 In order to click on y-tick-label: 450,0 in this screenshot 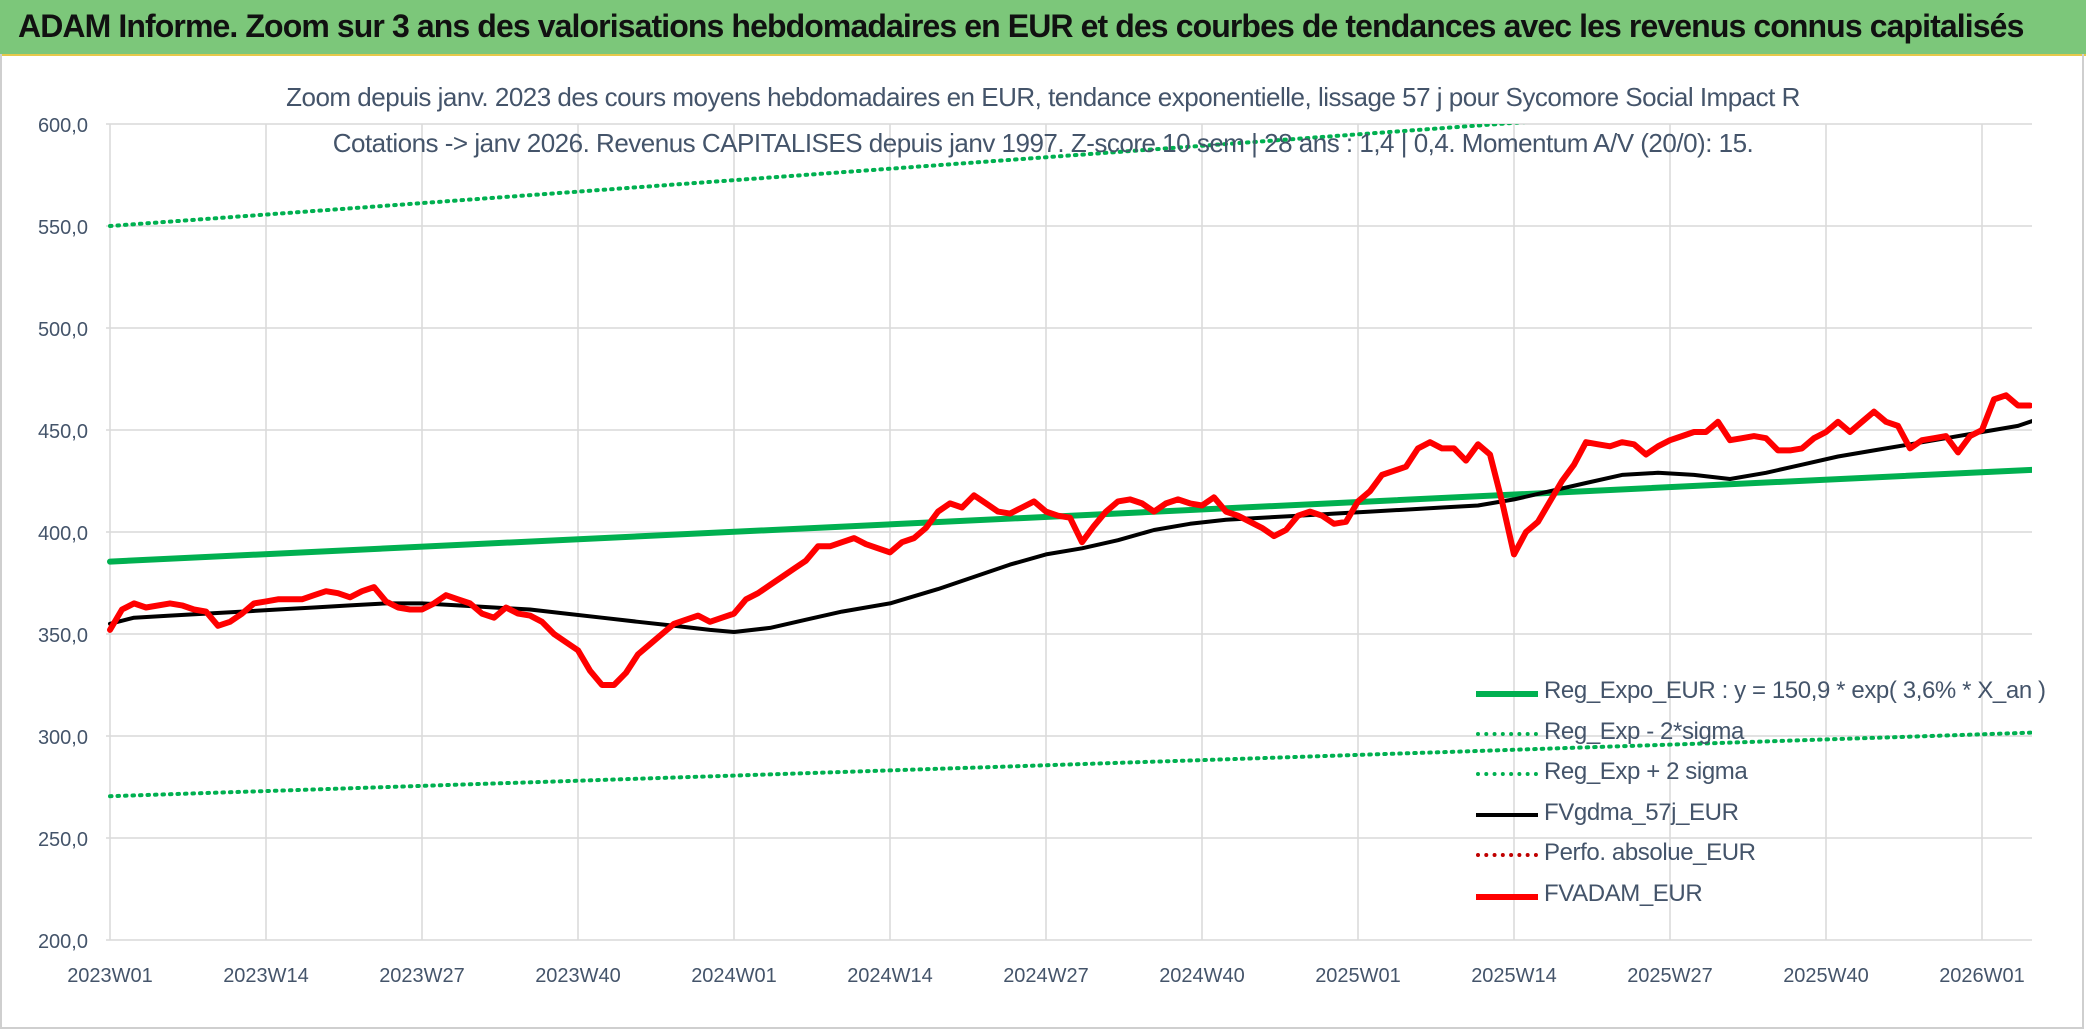, I will do `click(63, 432)`.